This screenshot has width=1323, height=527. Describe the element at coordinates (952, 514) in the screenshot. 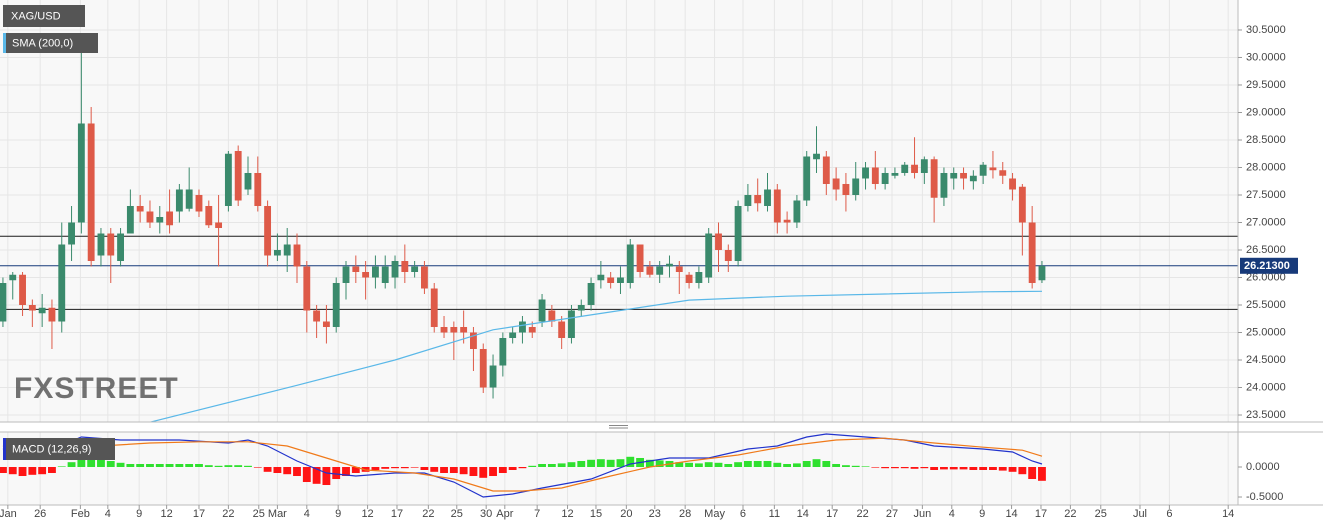

I see `x-tick-label: 4` at that location.